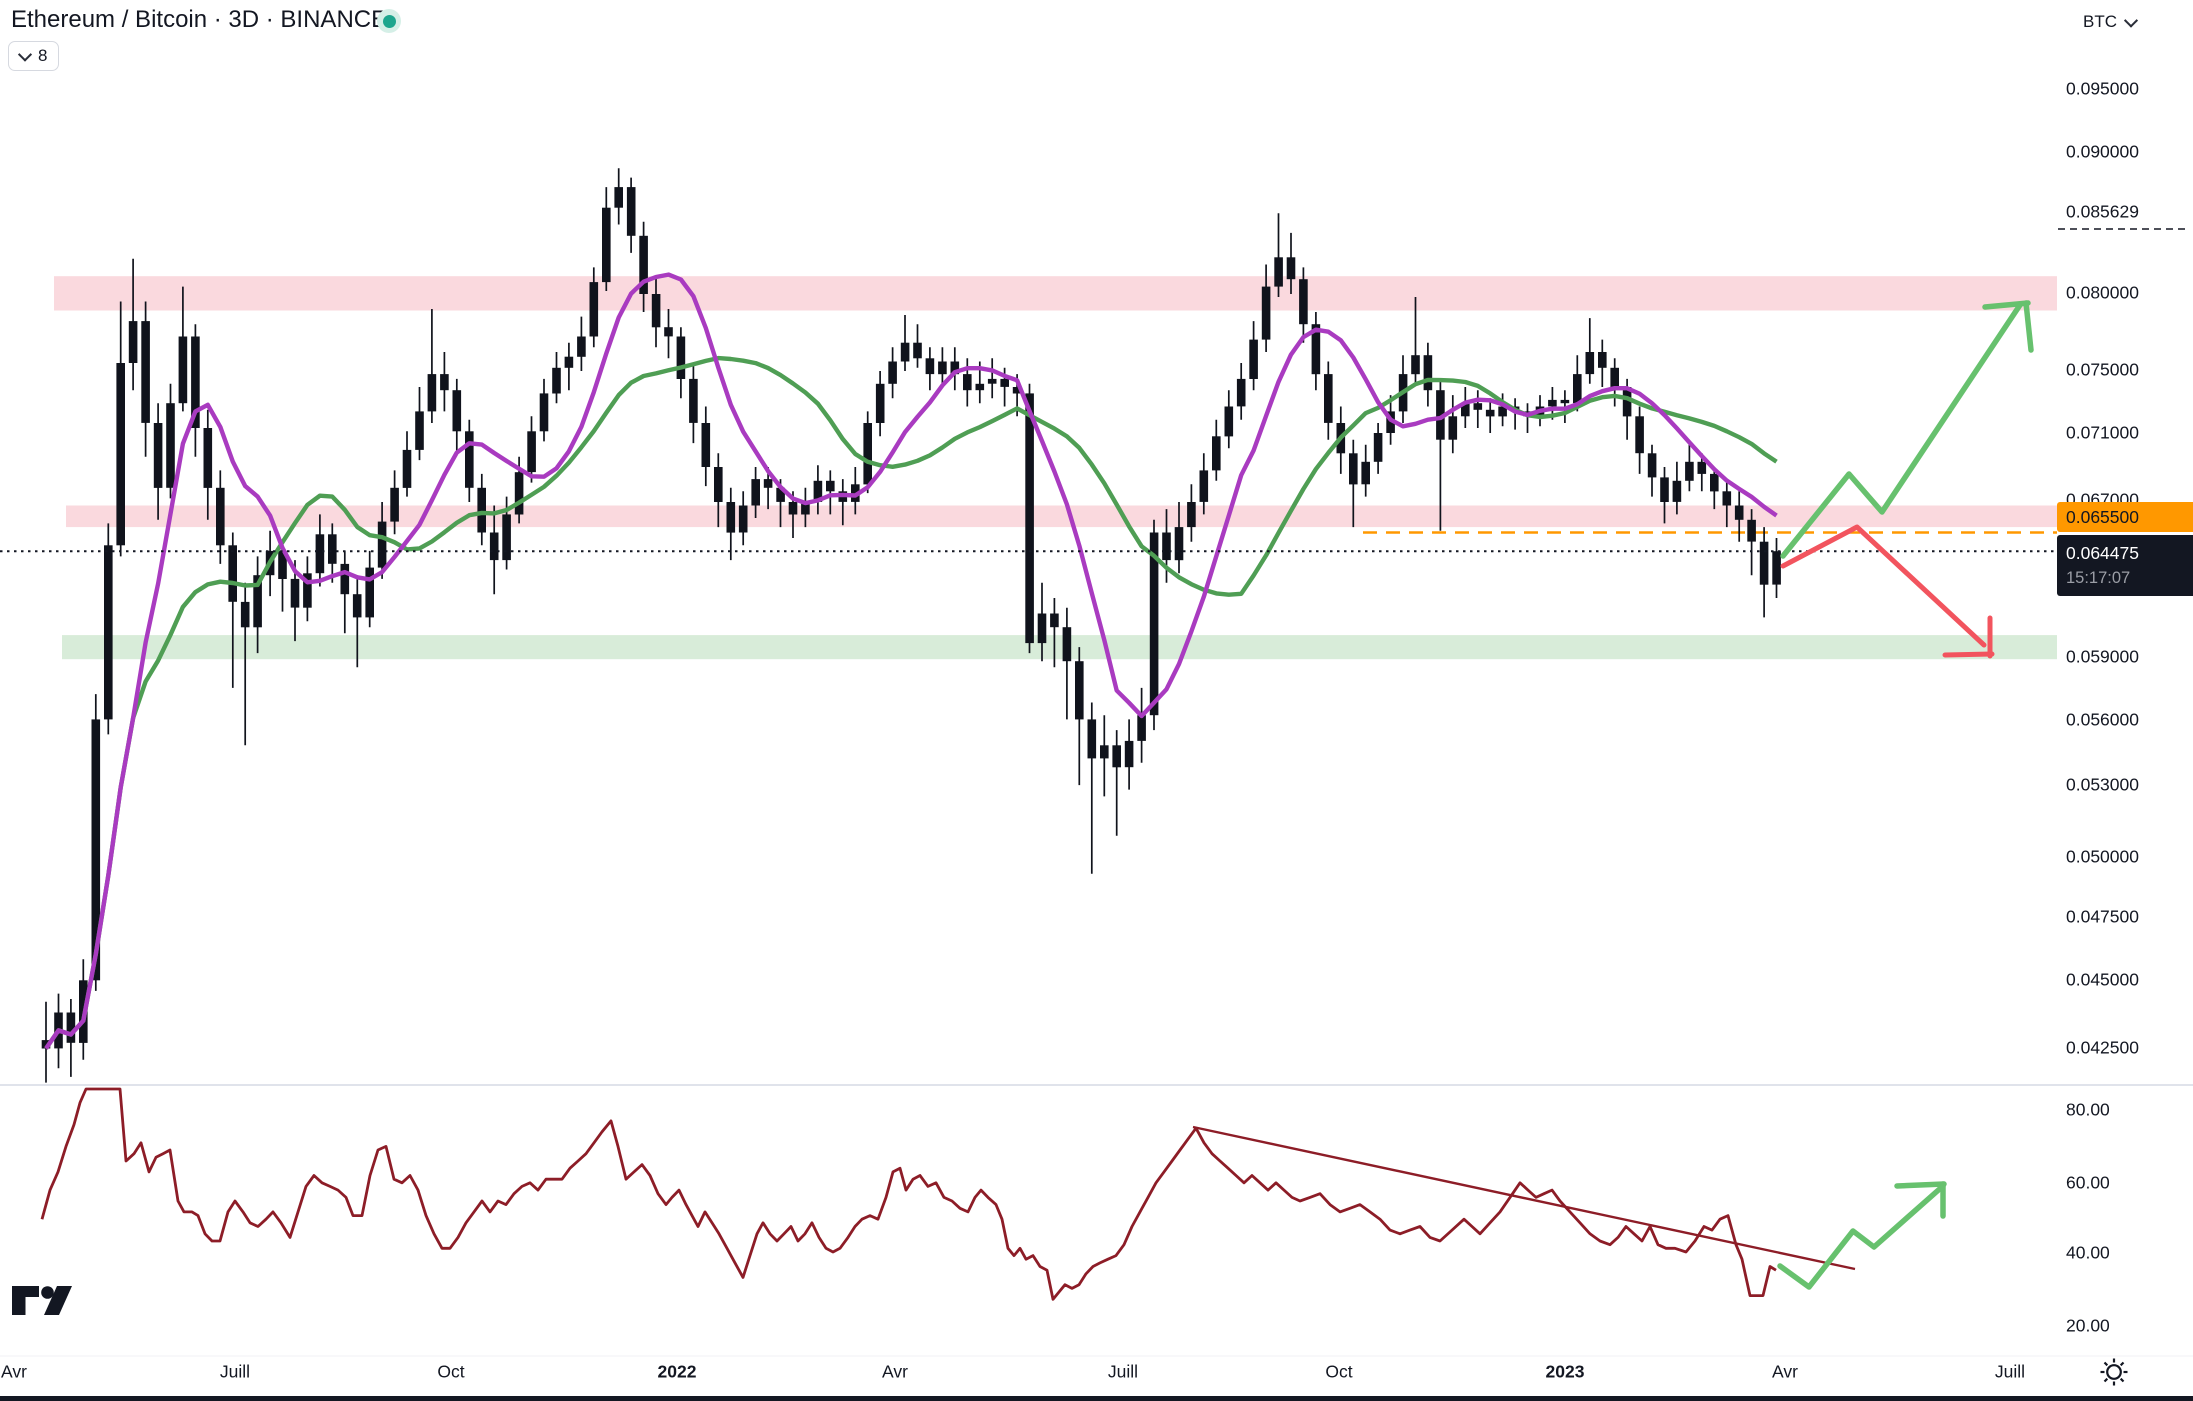  Describe the element at coordinates (1907, 429) in the screenshot. I see `bullish-scenario-arrow` at that location.